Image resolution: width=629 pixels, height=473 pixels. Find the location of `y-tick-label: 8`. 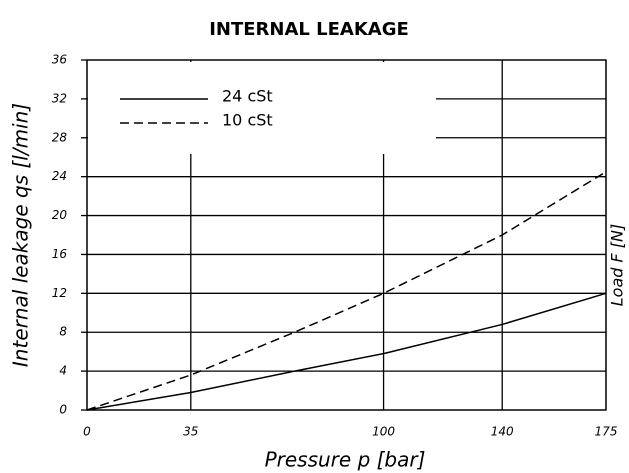

y-tick-label: 8 is located at coordinates (63, 332).